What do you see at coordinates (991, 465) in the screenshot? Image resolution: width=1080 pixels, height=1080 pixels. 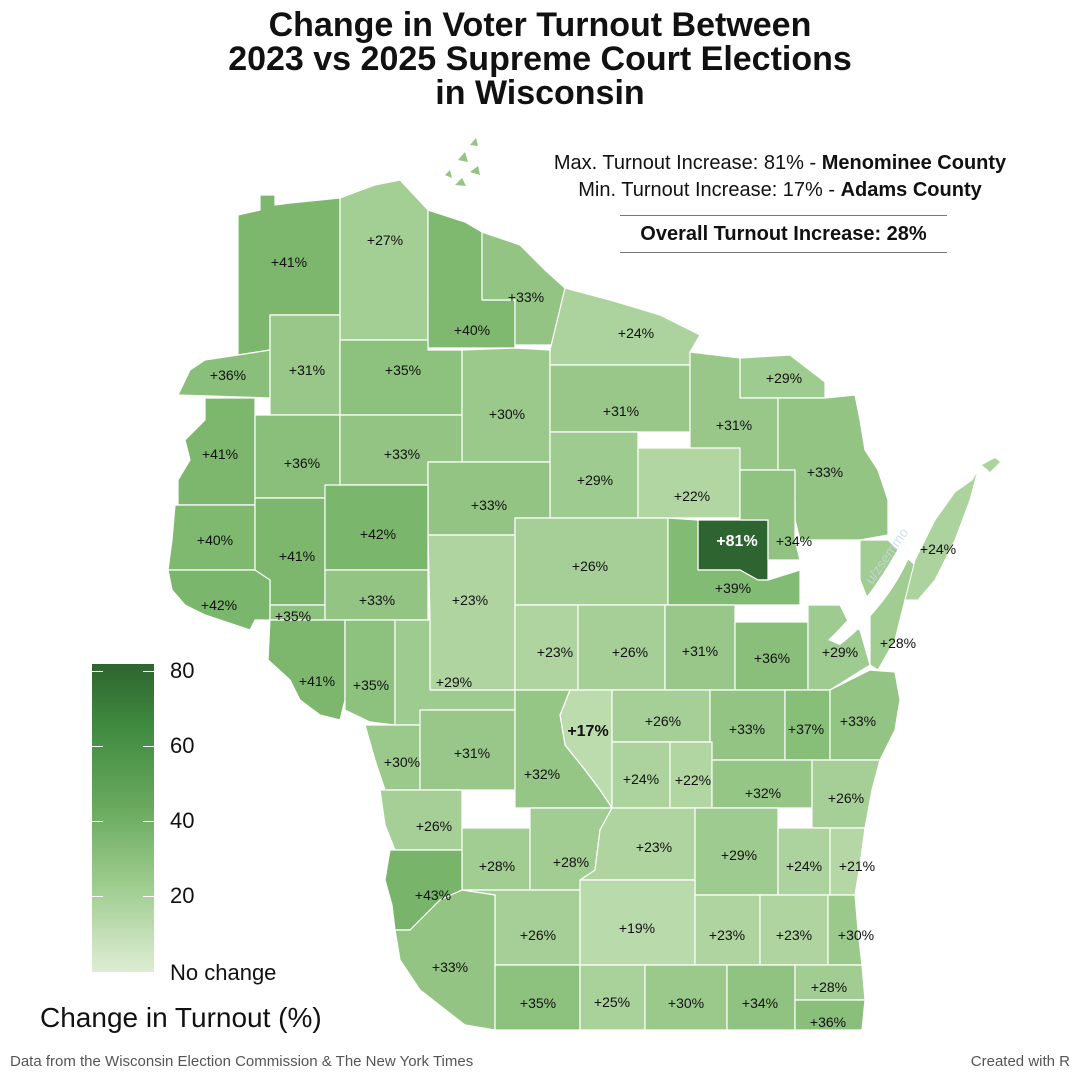 I see `washington-island` at bounding box center [991, 465].